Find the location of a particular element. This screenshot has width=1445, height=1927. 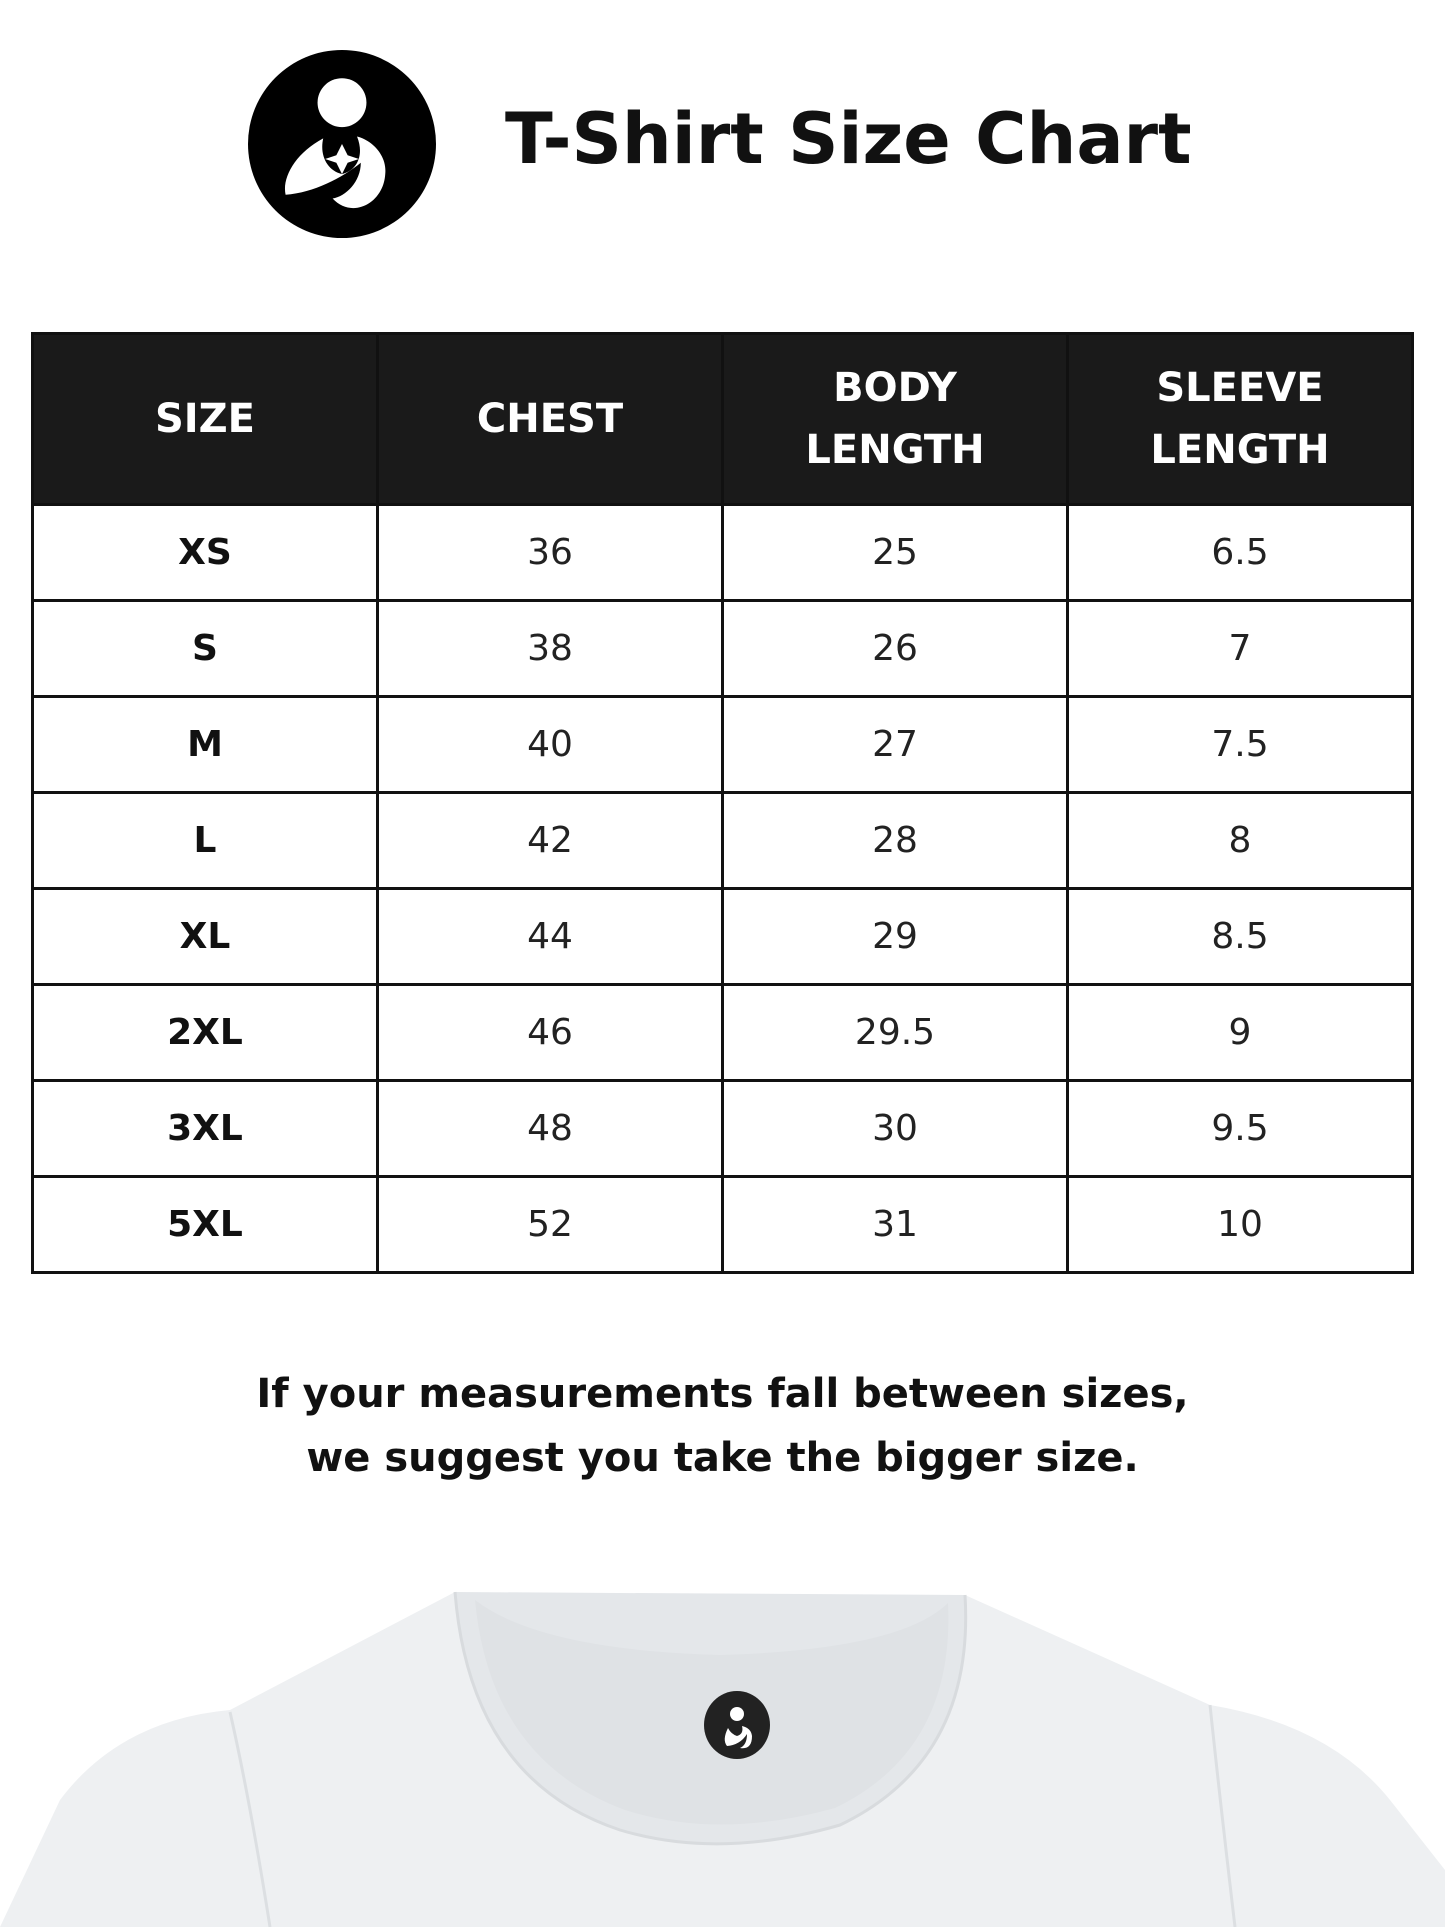

column-header-body-length: BODY LENGTH is located at coordinates (895, 419).